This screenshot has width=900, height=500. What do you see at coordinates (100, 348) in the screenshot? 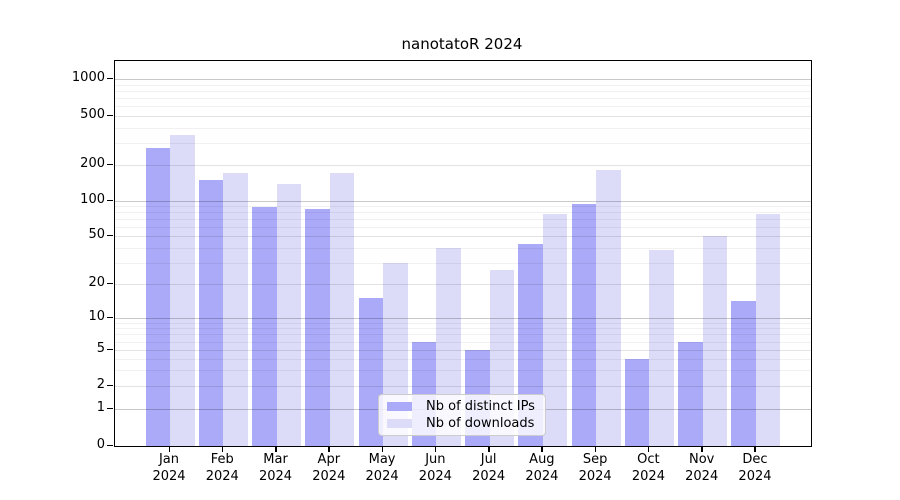
I see `y-tick-label-5: 5` at bounding box center [100, 348].